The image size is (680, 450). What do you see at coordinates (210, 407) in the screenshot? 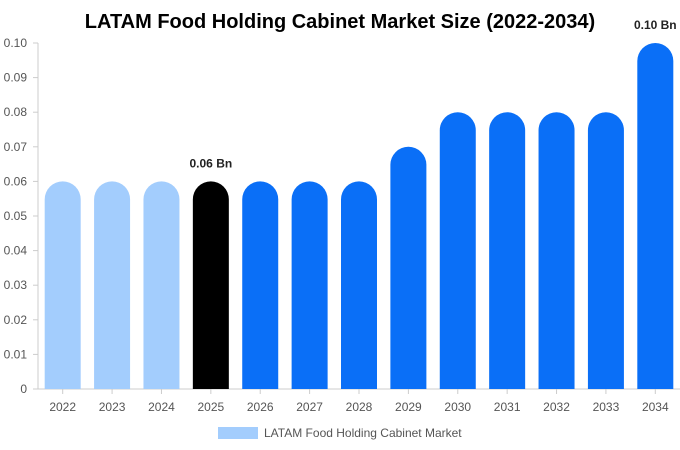
I see `x-tick-label: 2025` at bounding box center [210, 407].